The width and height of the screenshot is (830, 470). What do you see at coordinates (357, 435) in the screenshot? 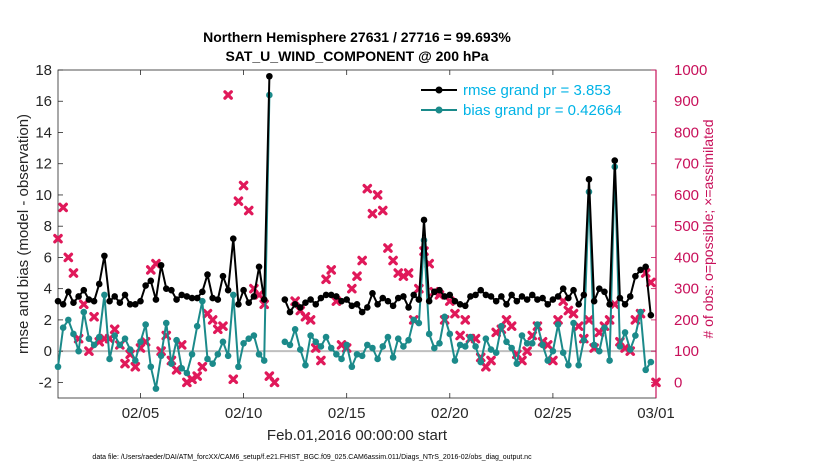
I see `x-axis-label: Feb.01,2016 00:00:00 start` at bounding box center [357, 435].